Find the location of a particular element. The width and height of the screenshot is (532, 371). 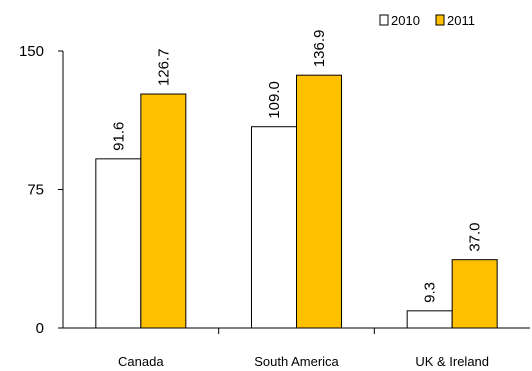

legend-label-2010: 2010 is located at coordinates (405, 20).